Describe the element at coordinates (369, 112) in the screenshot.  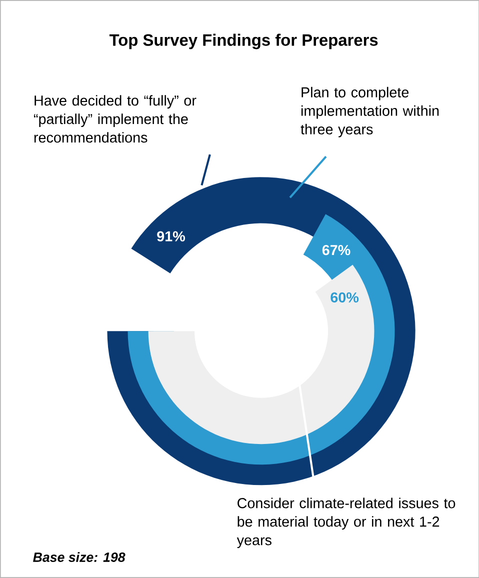
I see `category-label: Plan to complete implementation within three years` at that location.